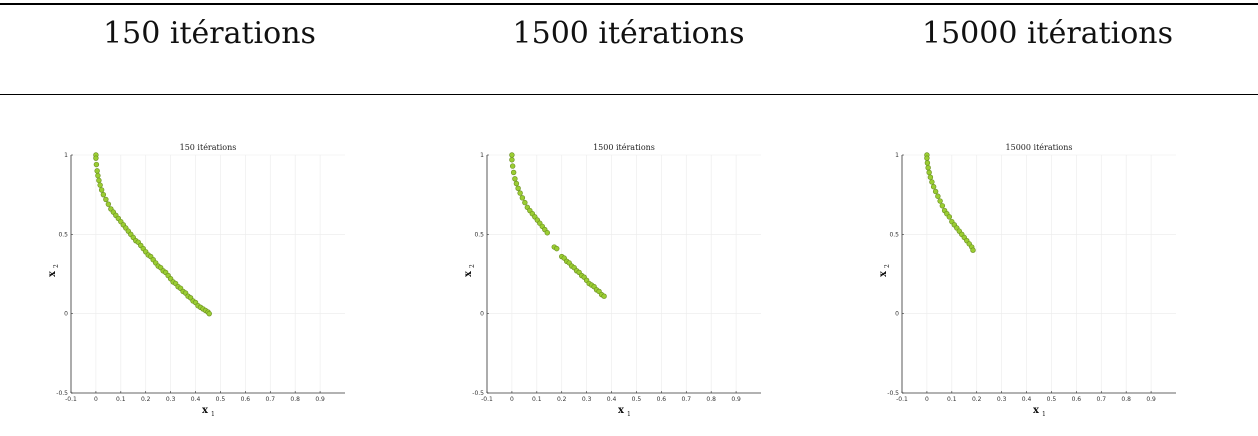  What do you see at coordinates (209, 33) in the screenshot?
I see `column-header-150: 150 itérations` at bounding box center [209, 33].